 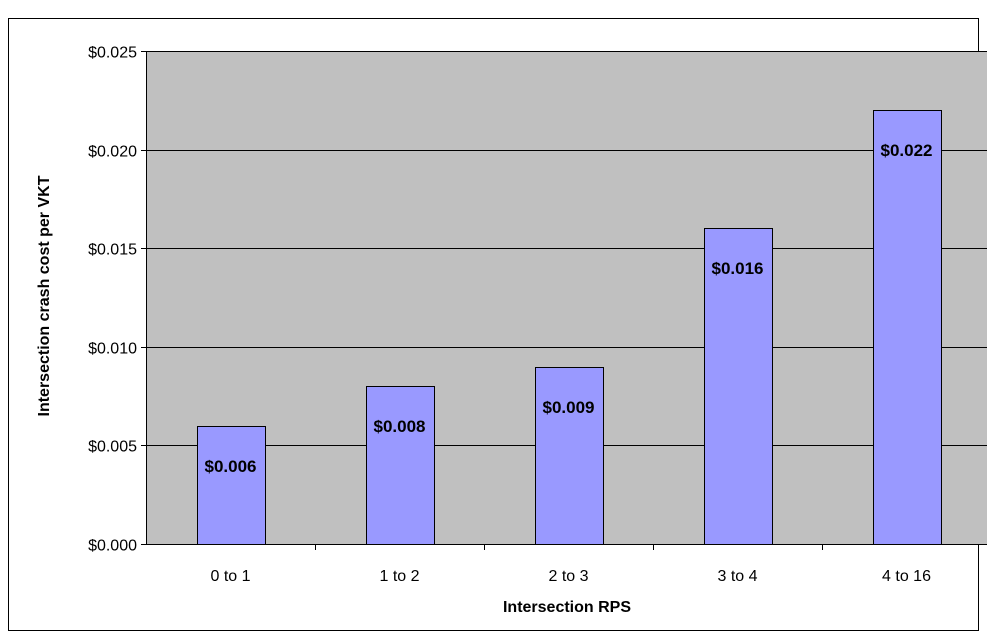 What do you see at coordinates (112, 152) in the screenshot?
I see `y-tick-label: $0.020` at bounding box center [112, 152].